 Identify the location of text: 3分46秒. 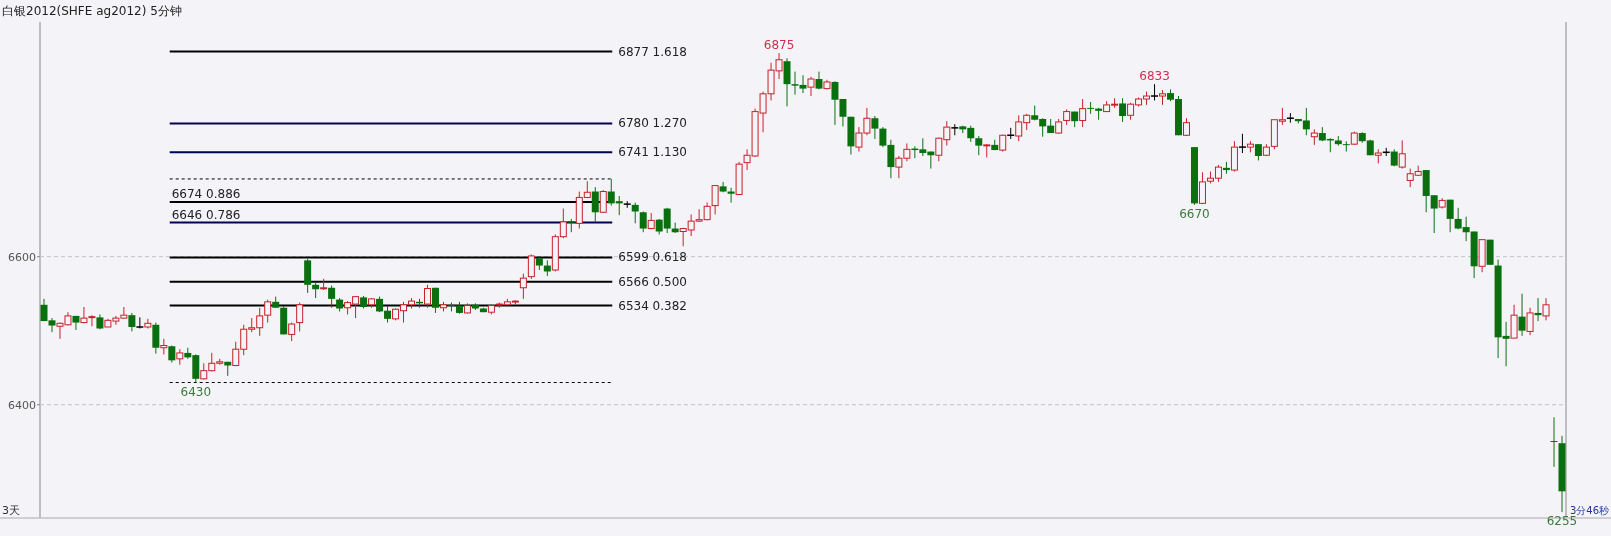
(1589, 510).